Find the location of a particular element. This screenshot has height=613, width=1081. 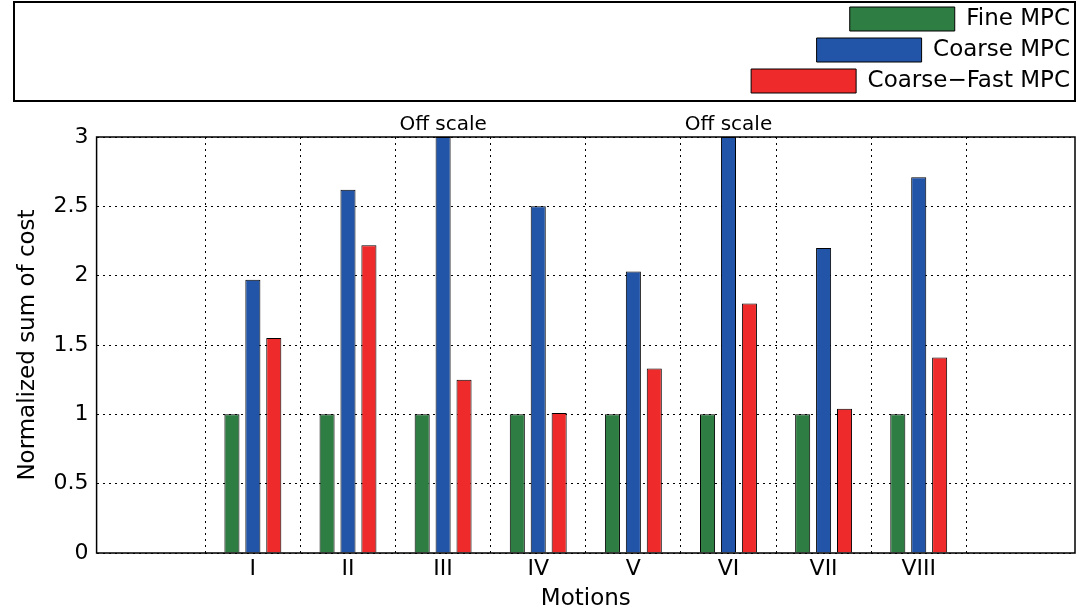

y-tick-label: 0 is located at coordinates (81, 551).